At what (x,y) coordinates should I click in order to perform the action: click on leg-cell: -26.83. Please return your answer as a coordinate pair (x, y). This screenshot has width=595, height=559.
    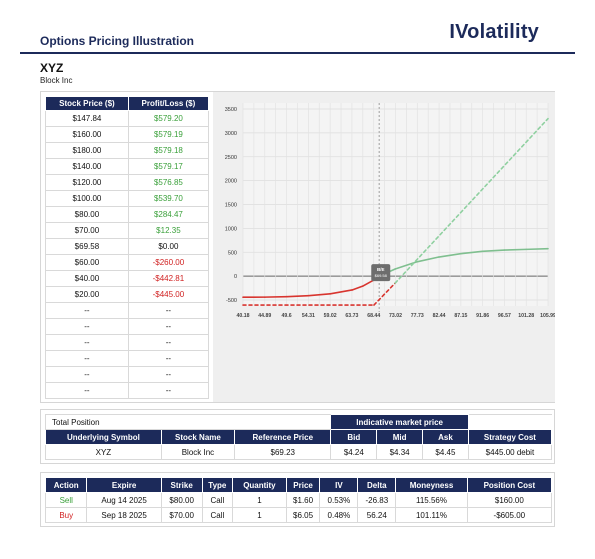
    Looking at the image, I should click on (377, 500).